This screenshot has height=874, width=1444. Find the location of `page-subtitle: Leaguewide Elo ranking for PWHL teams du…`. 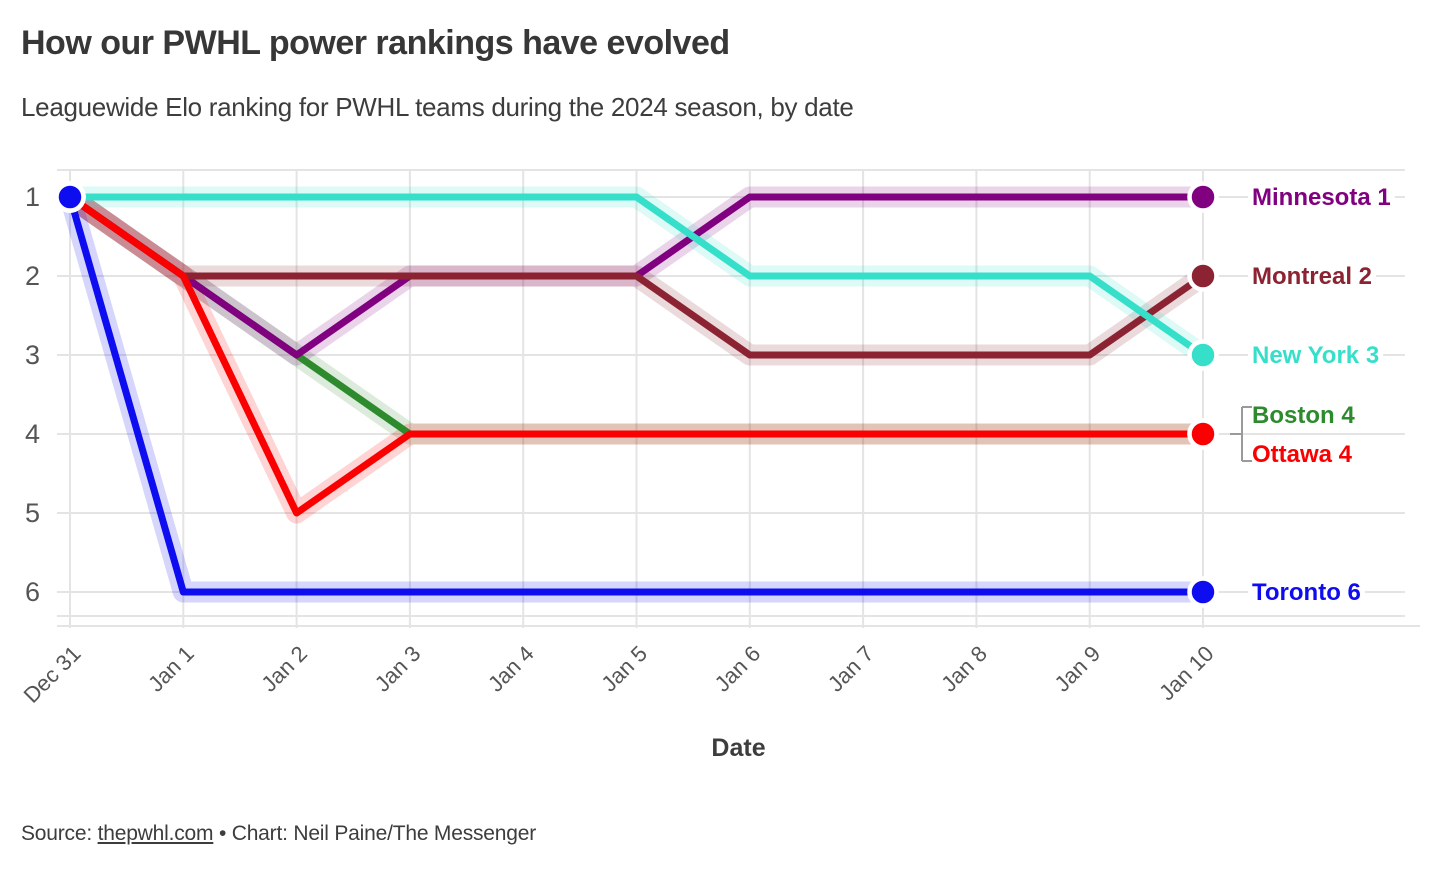

page-subtitle: Leaguewide Elo ranking for PWHL teams du… is located at coordinates (437, 107).